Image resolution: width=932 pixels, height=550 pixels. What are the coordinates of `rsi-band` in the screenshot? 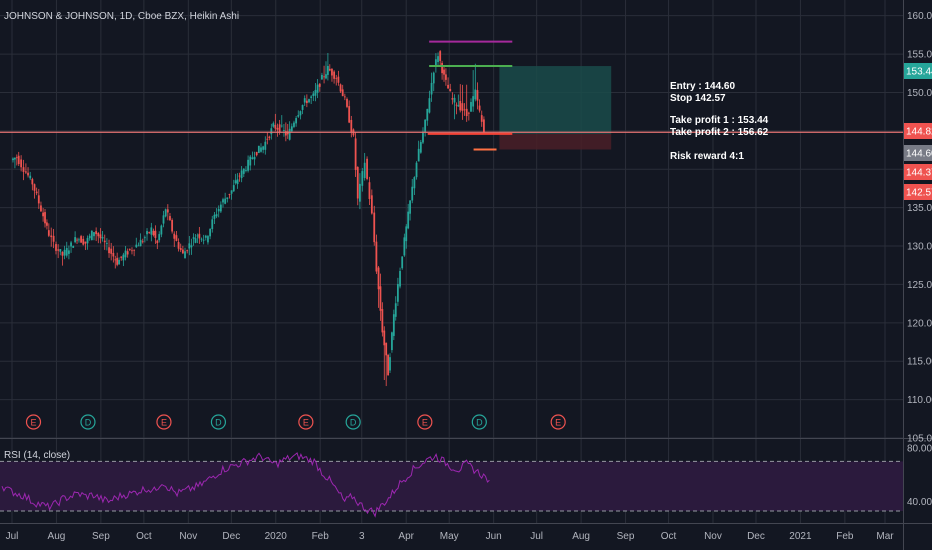 It's located at (451, 486).